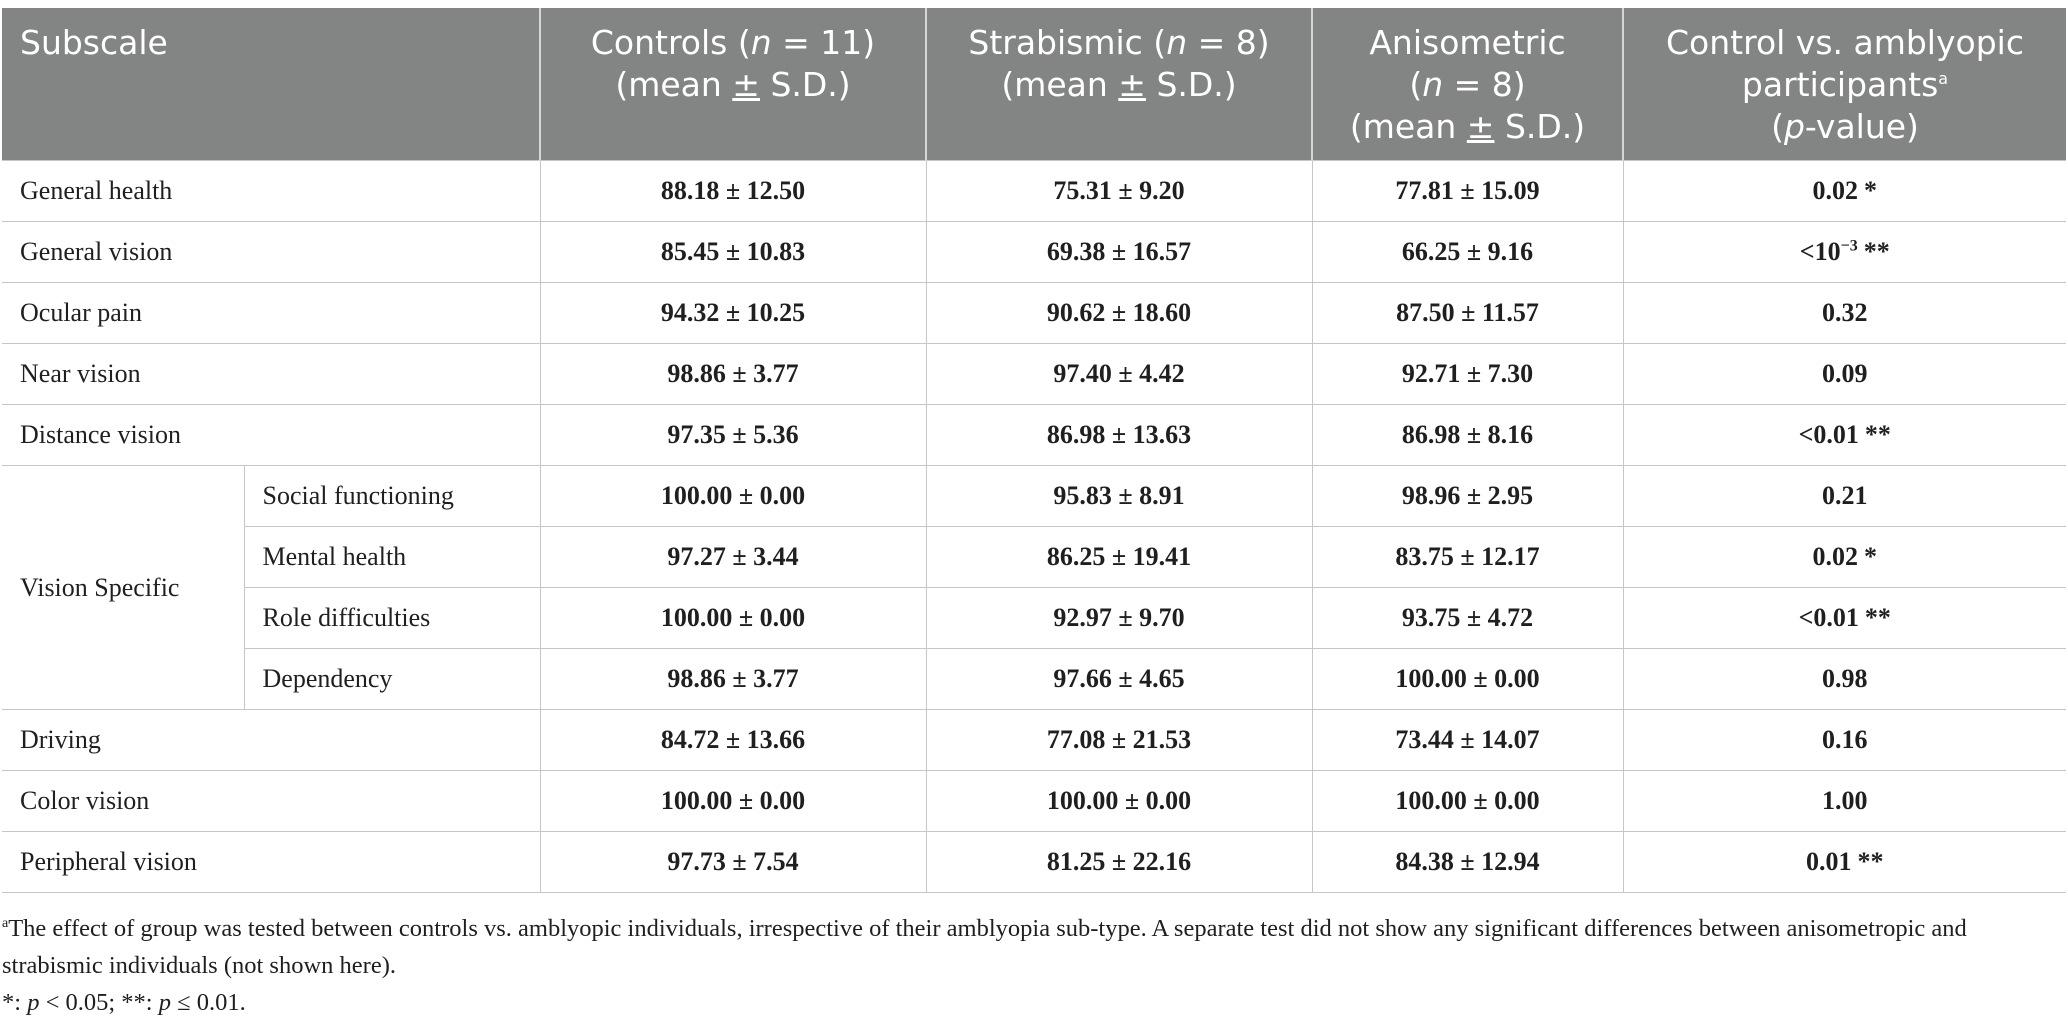  What do you see at coordinates (1835, 556) in the screenshot?
I see `pvalue-text: 0.02` at bounding box center [1835, 556].